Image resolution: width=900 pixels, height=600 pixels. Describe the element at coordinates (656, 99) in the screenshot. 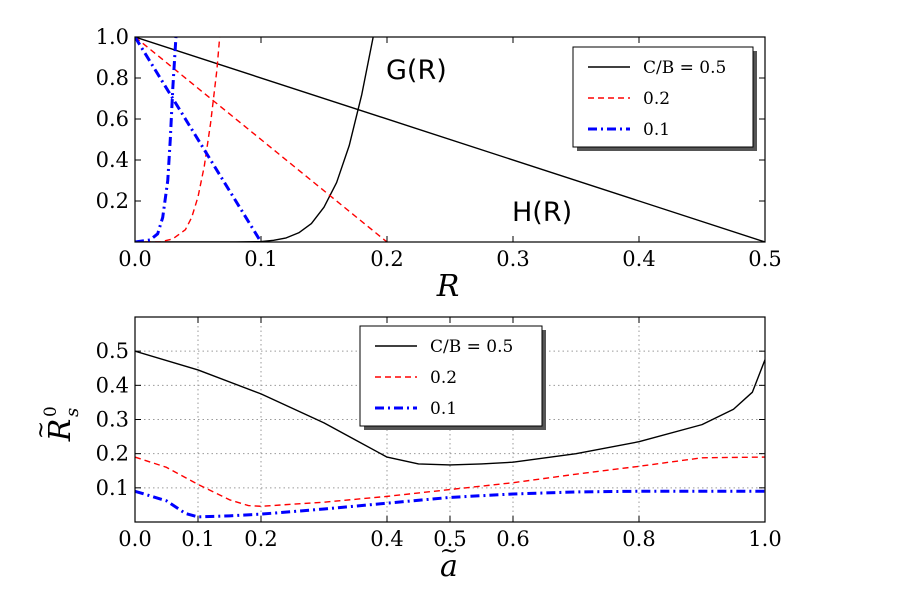

I see `top-legend-label-2: 0.2` at that location.